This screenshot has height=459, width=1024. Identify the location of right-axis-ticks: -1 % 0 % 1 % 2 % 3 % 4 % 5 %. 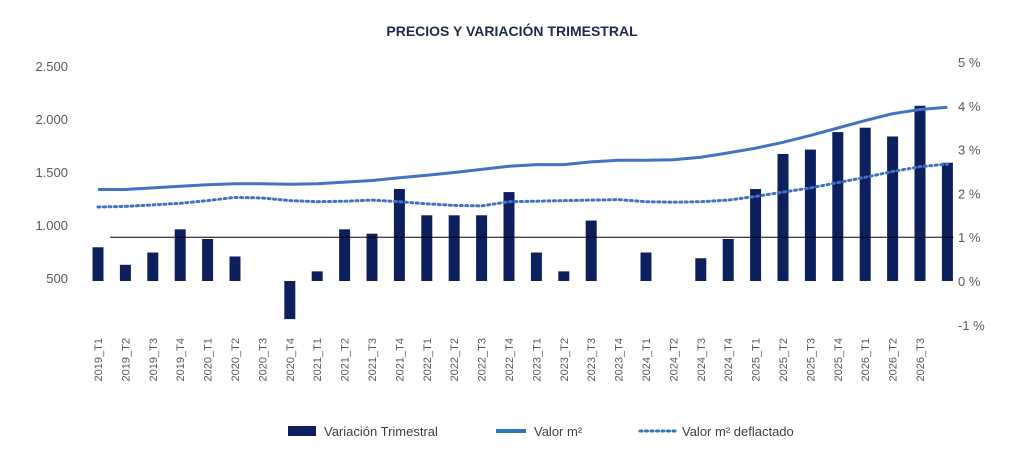
(971, 194).